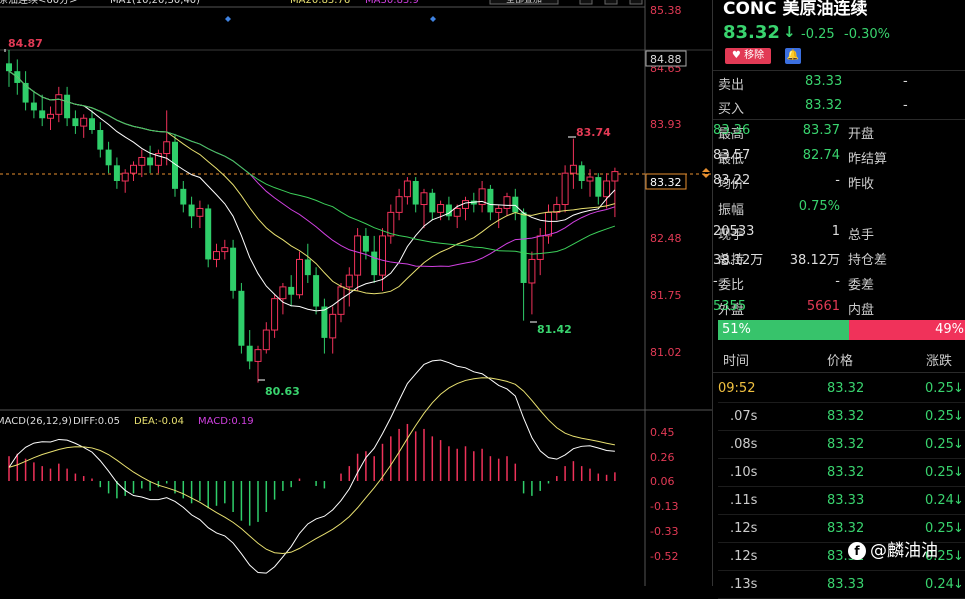 This screenshot has height=599, width=965. What do you see at coordinates (731, 185) in the screenshot?
I see `stat-label: 均价` at bounding box center [731, 185].